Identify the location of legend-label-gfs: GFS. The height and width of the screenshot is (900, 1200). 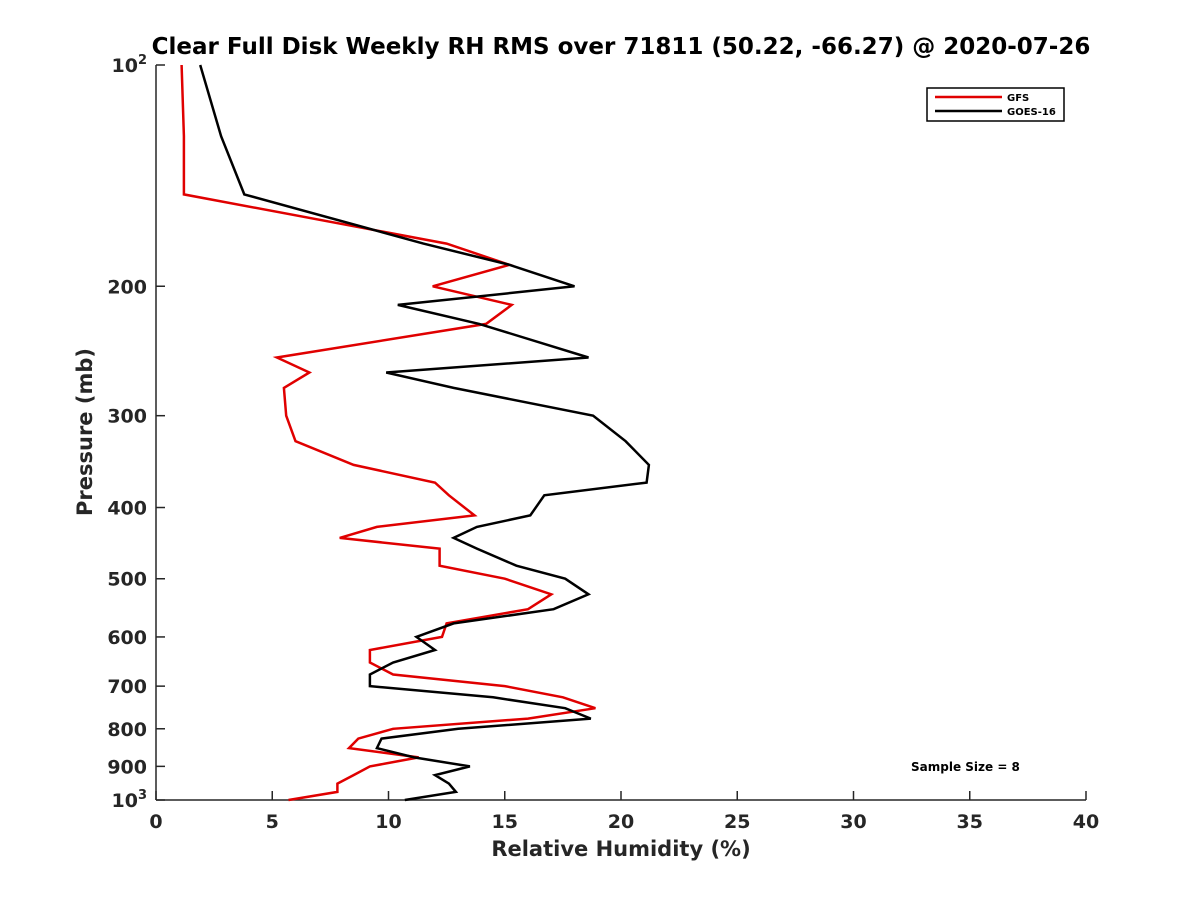
(1018, 98).